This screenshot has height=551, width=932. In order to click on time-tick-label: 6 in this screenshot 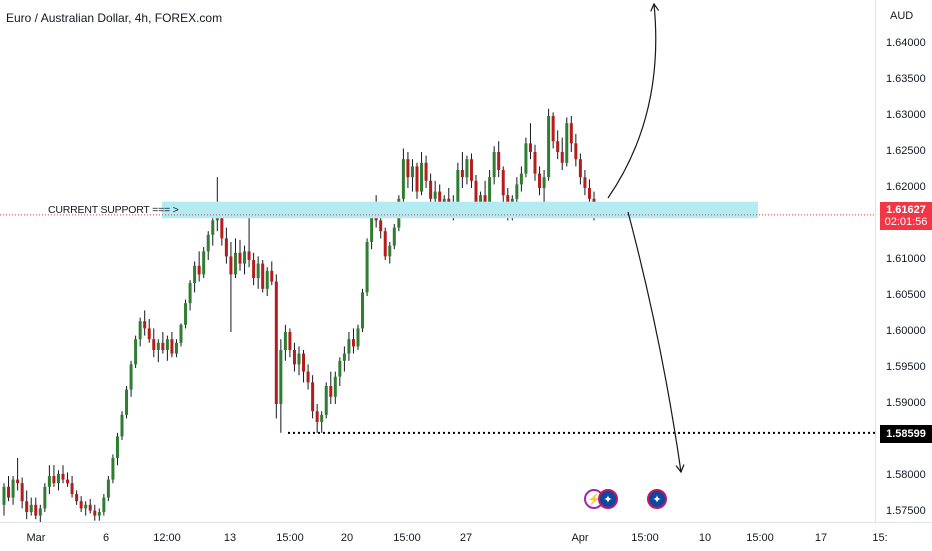, I will do `click(106, 538)`.